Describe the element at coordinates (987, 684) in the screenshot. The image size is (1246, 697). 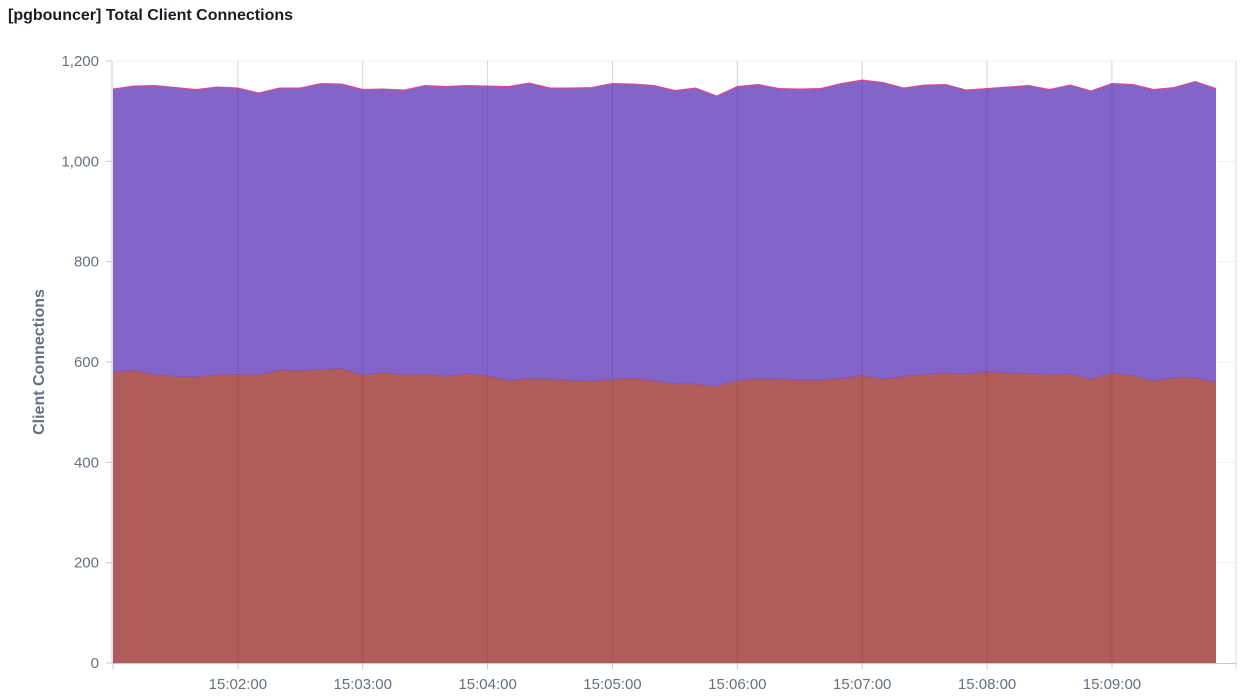
I see `x-tick-label: 15:08:00` at that location.